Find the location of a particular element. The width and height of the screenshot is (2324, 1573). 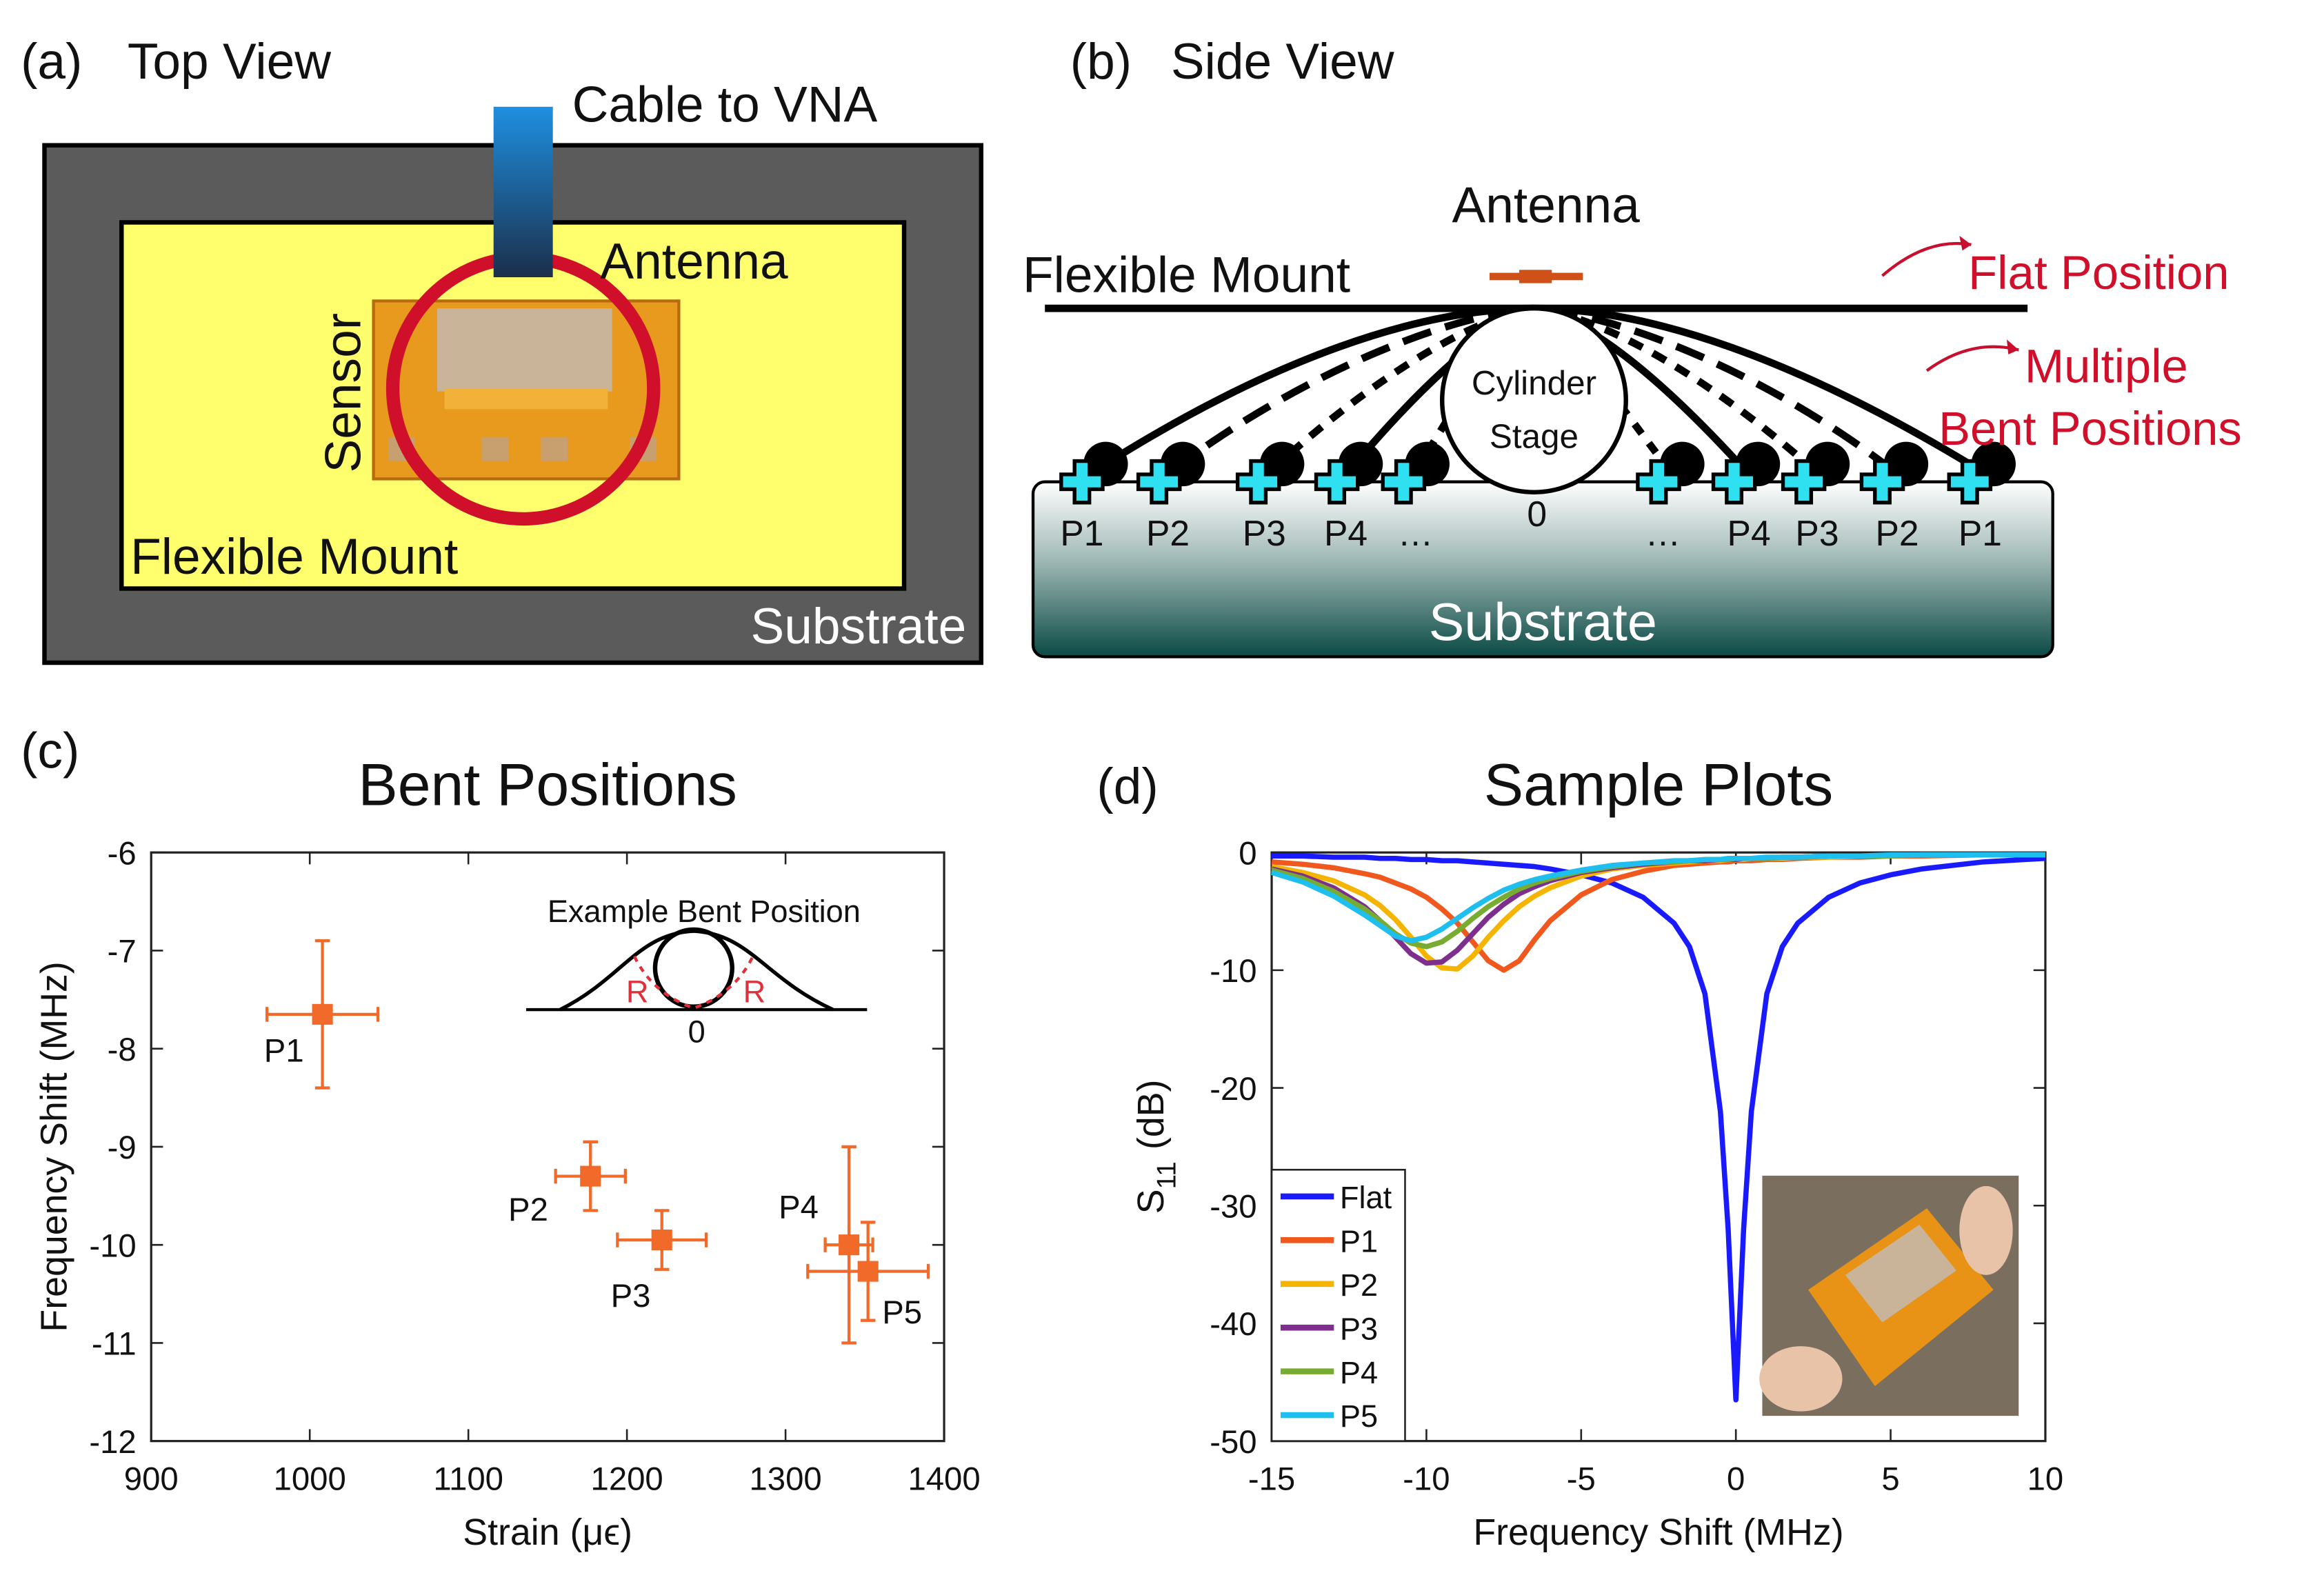

x-tick-label: 10 is located at coordinates (2045, 1479).